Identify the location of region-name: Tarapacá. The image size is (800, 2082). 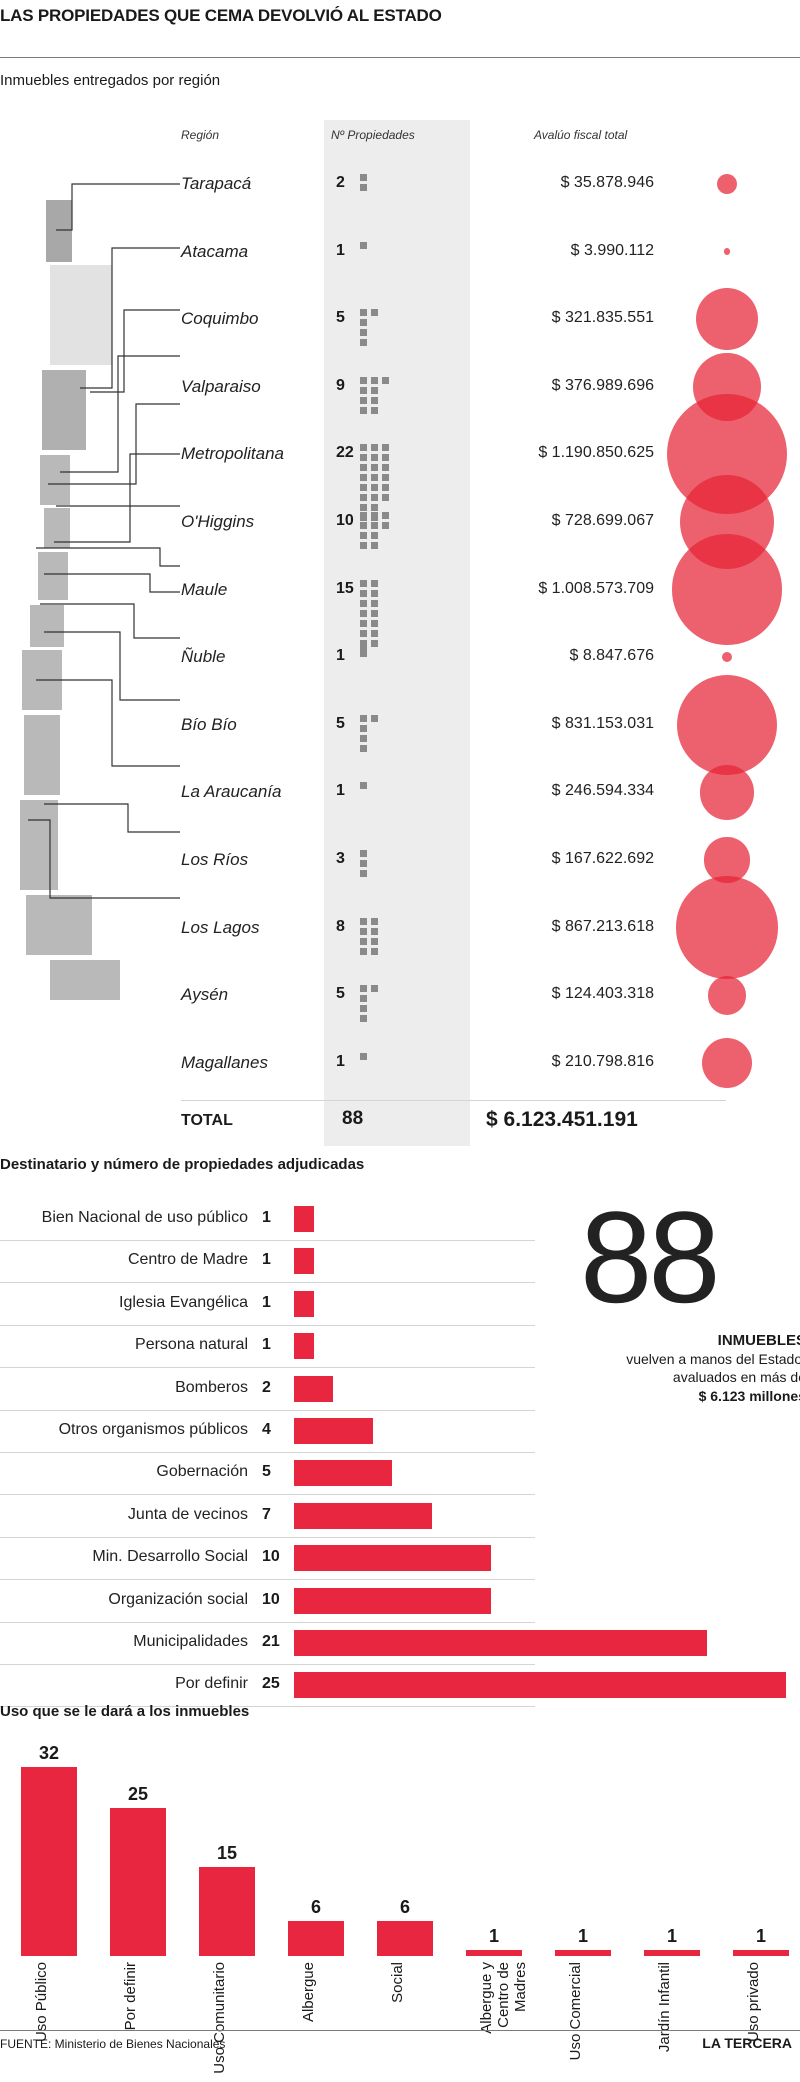
(216, 183).